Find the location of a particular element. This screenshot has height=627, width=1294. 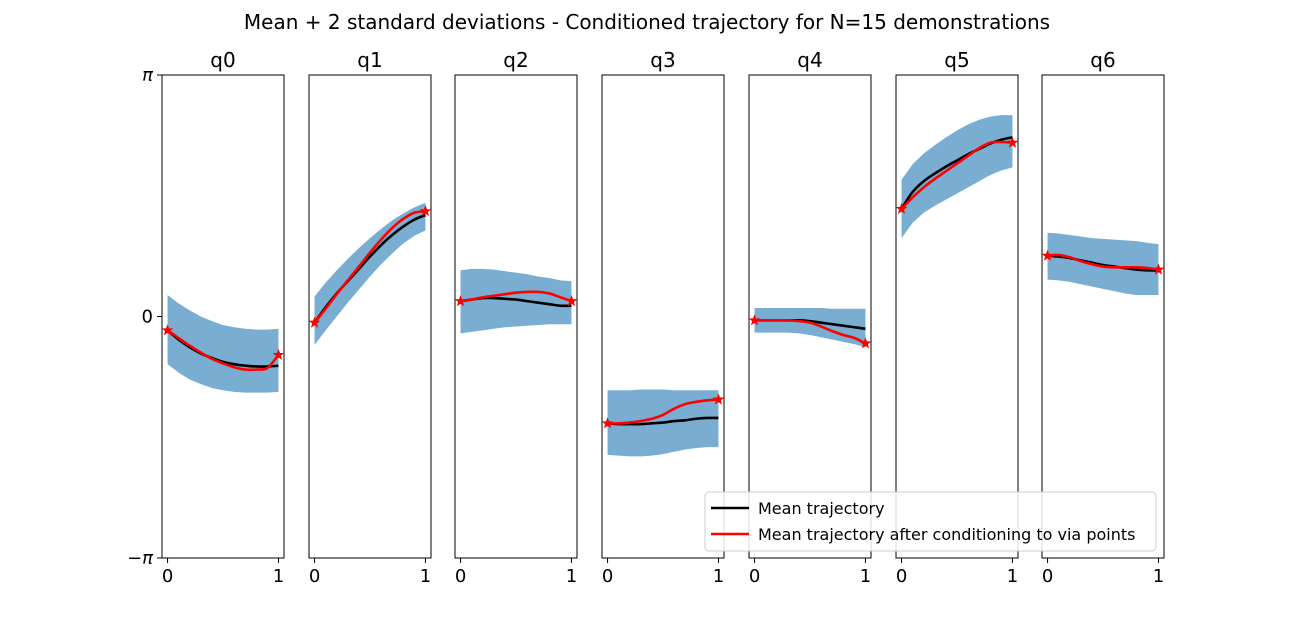

conditioned-line-q3 is located at coordinates (663, 411).